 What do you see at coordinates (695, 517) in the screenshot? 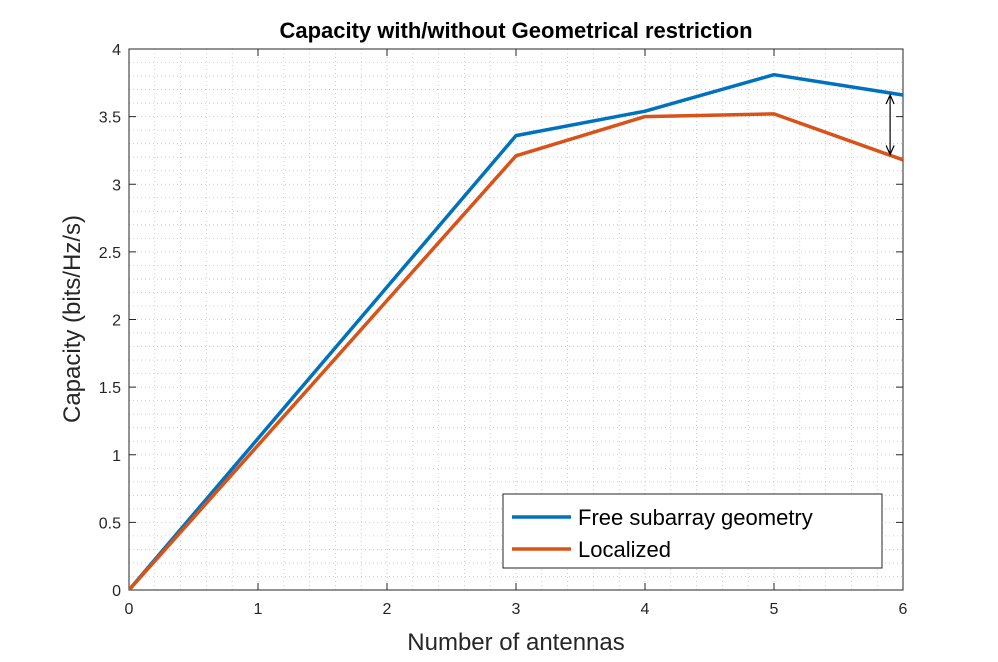
I see `legend-label-free-subarray-geometry: Free subarray geometry` at bounding box center [695, 517].